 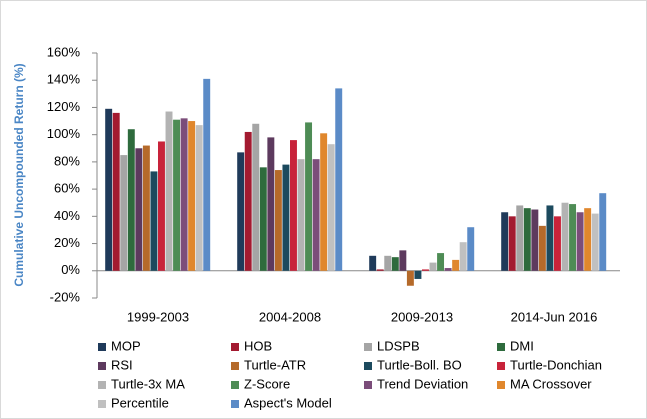 I want to click on x-tick-label: 2009-2013, so click(x=422, y=316).